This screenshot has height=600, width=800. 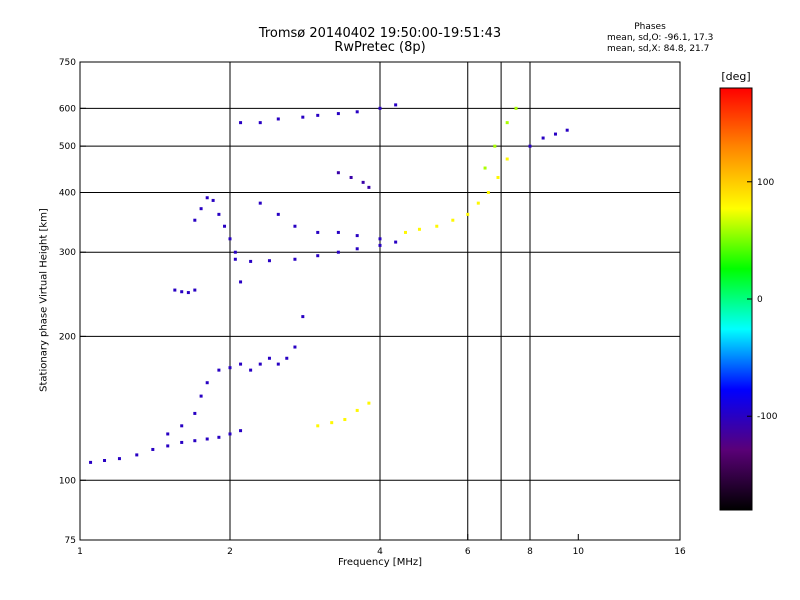 What do you see at coordinates (380, 33) in the screenshot?
I see `chart-title: Tromsø 20140402 19:50:00-19:51:43` at bounding box center [380, 33].